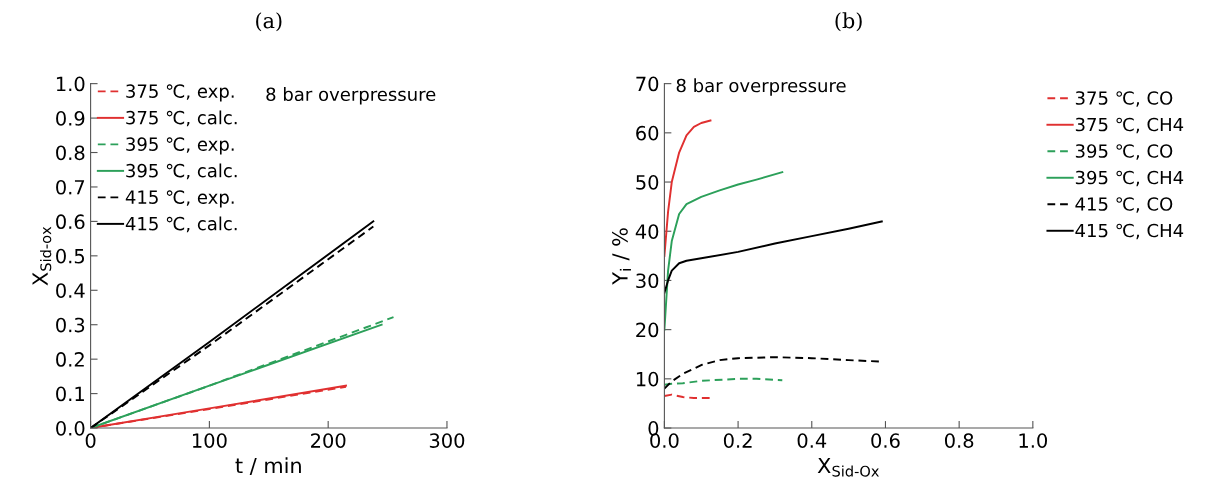  Describe the element at coordinates (70, 394) in the screenshot. I see `y-tick-label: 0.1` at that location.